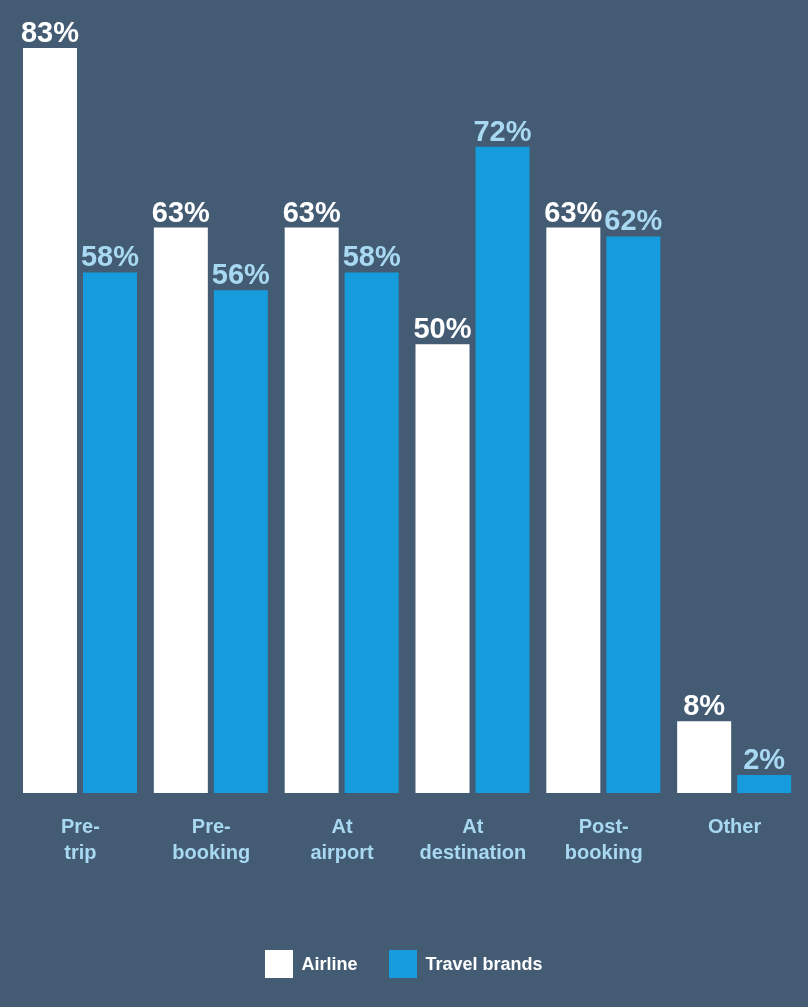 The image size is (808, 1007). What do you see at coordinates (603, 839) in the screenshot?
I see `x-tick-label: Post-booking` at bounding box center [603, 839].